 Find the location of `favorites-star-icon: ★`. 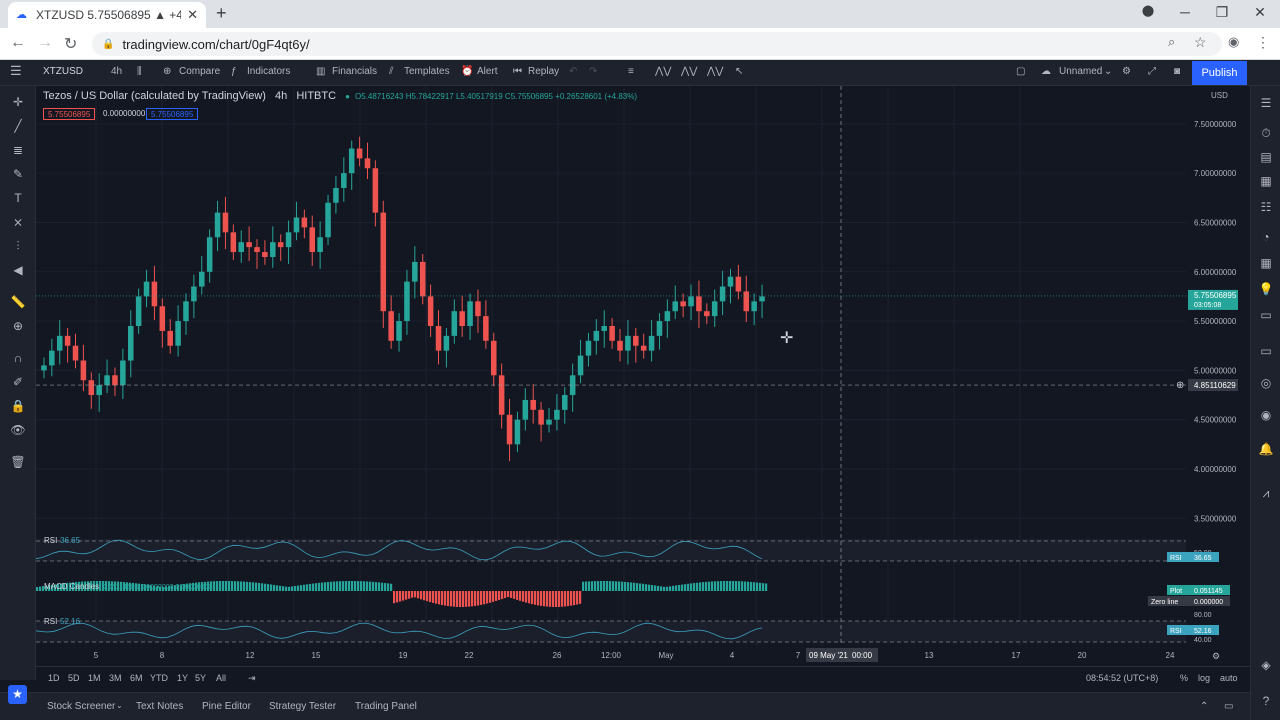

favorites-star-icon: ★ is located at coordinates (17, 694).